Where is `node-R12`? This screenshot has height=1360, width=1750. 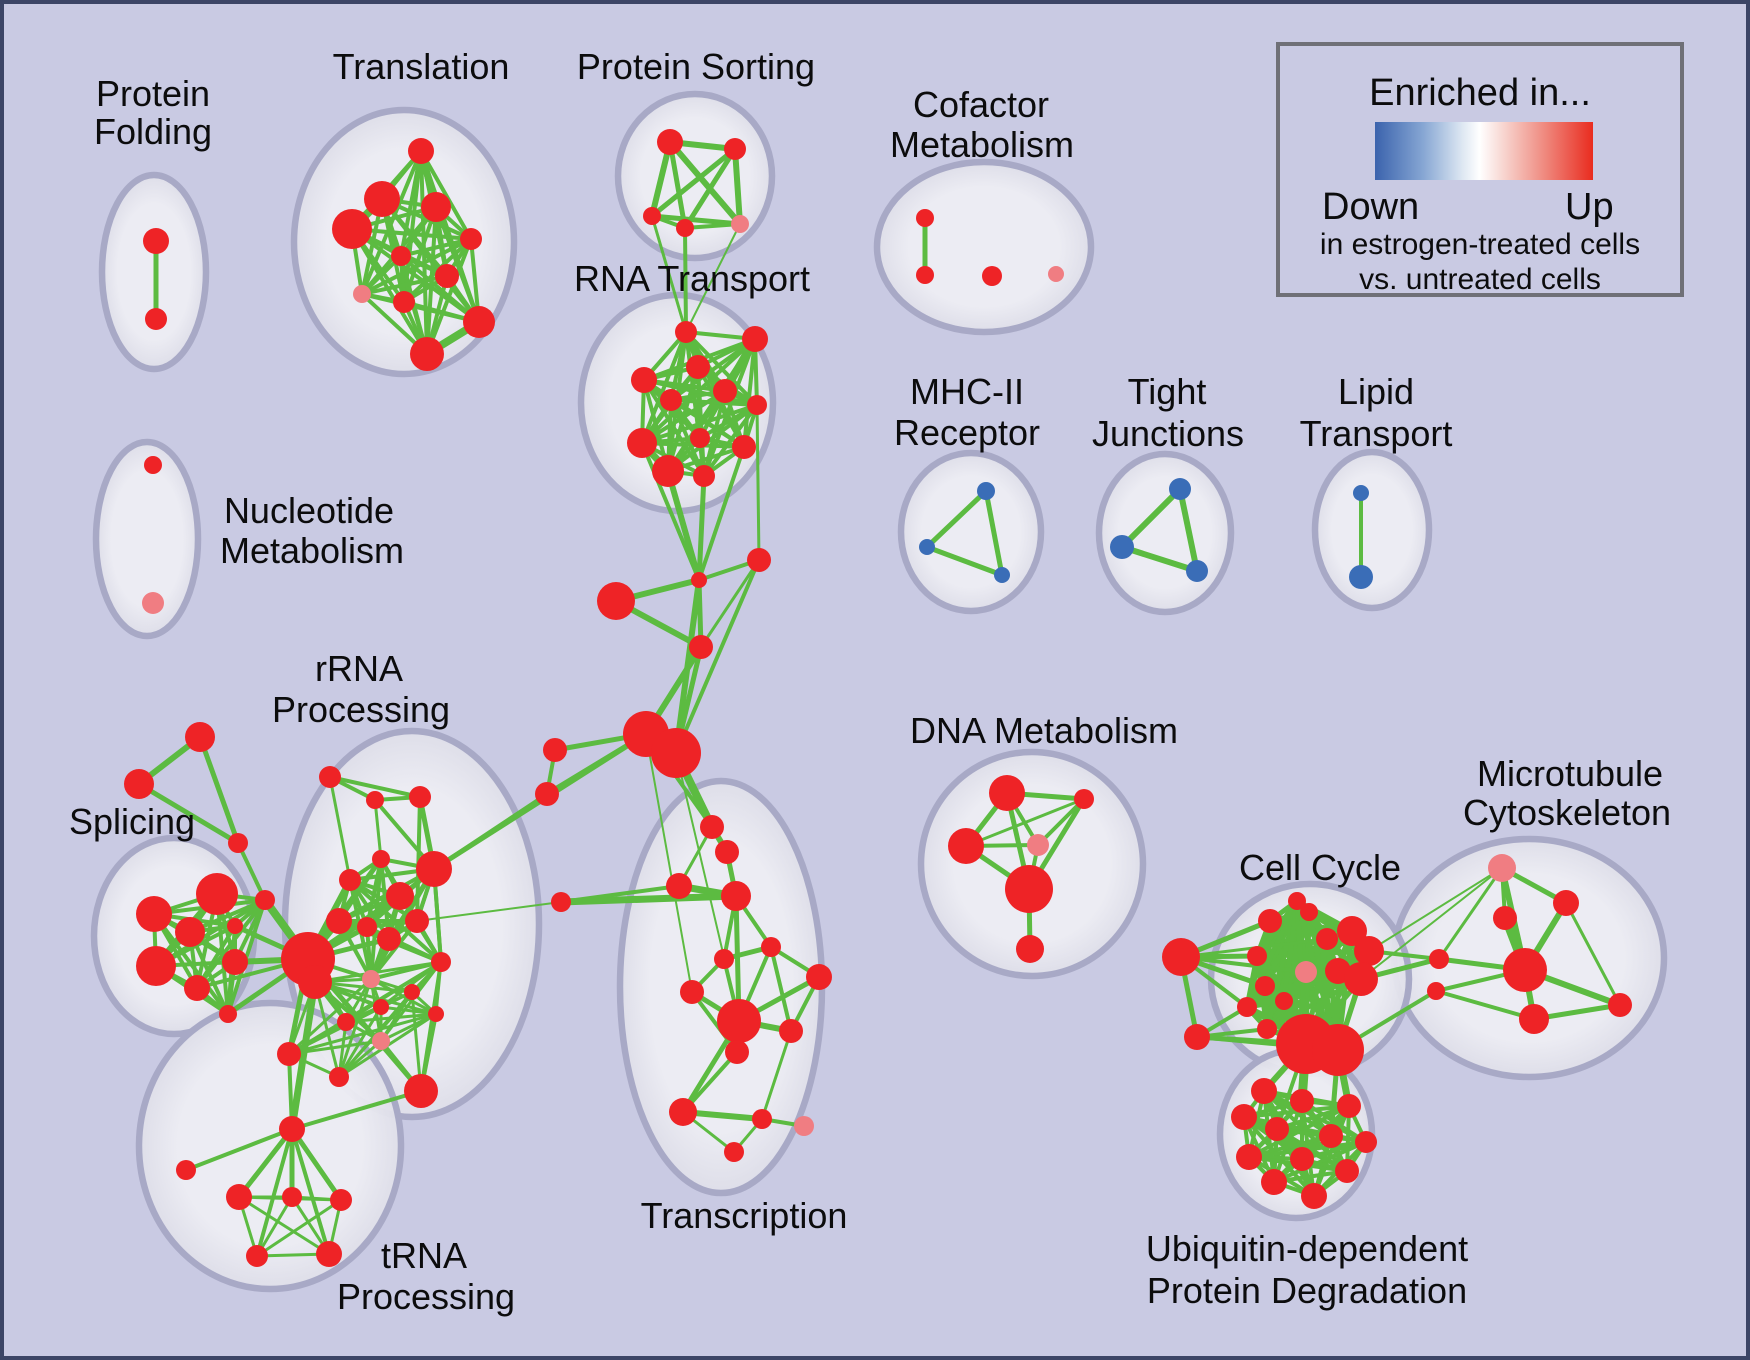
node-R12 is located at coordinates (389, 939).